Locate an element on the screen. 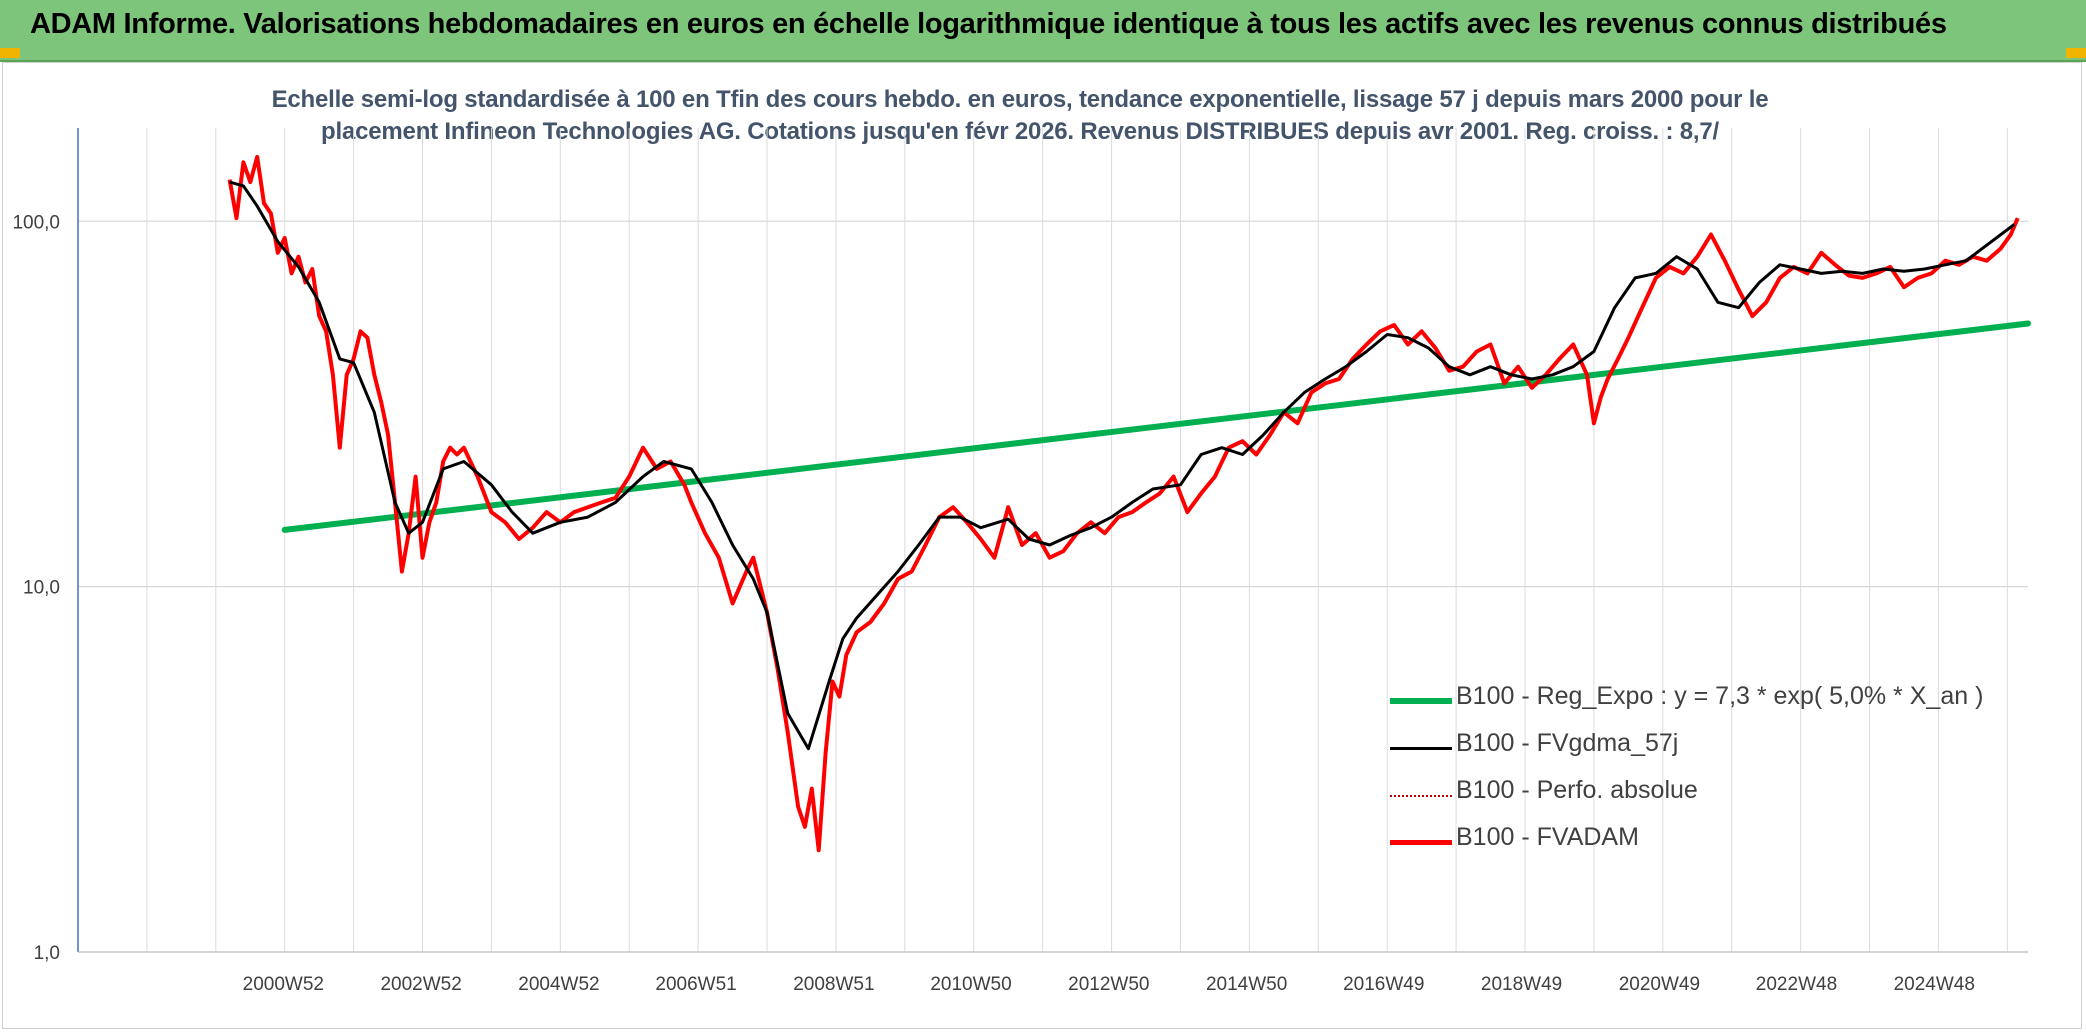  x-tick-label: 2006W51 is located at coordinates (695, 984).